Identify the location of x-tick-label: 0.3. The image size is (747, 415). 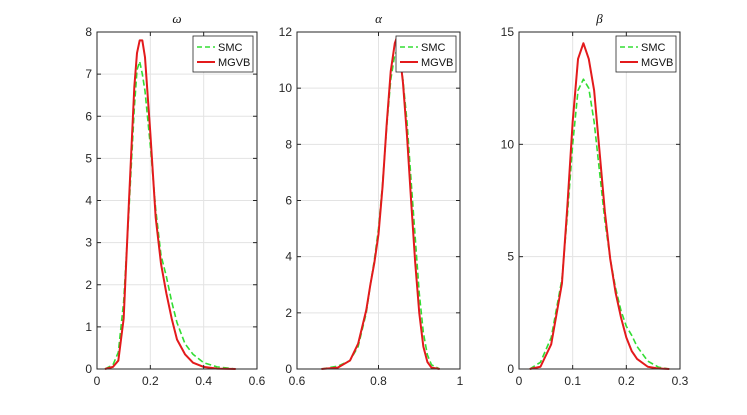
(680, 381).